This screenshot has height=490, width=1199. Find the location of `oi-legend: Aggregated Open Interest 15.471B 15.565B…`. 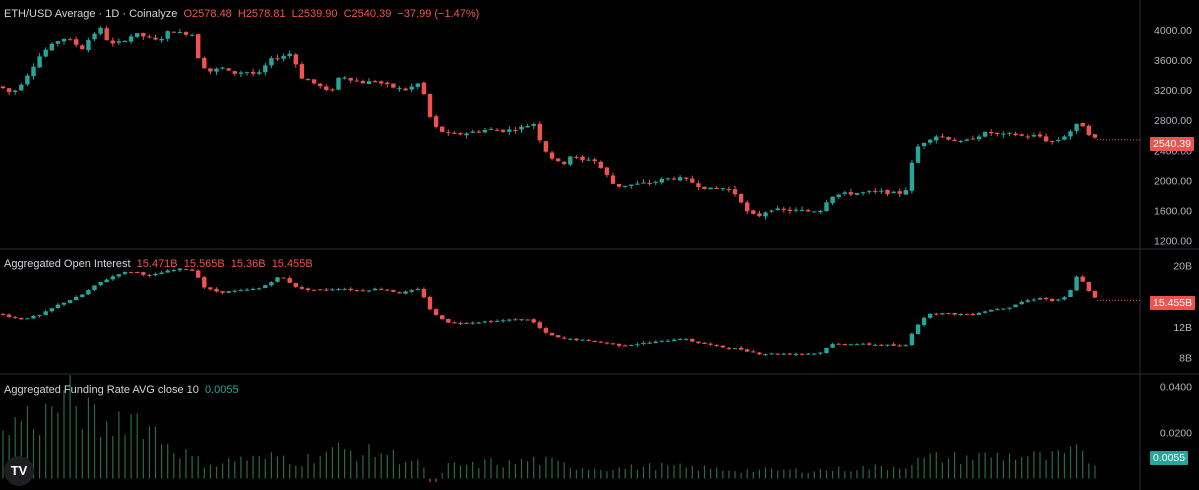

oi-legend: Aggregated Open Interest 15.471B 15.565B… is located at coordinates (160, 264).